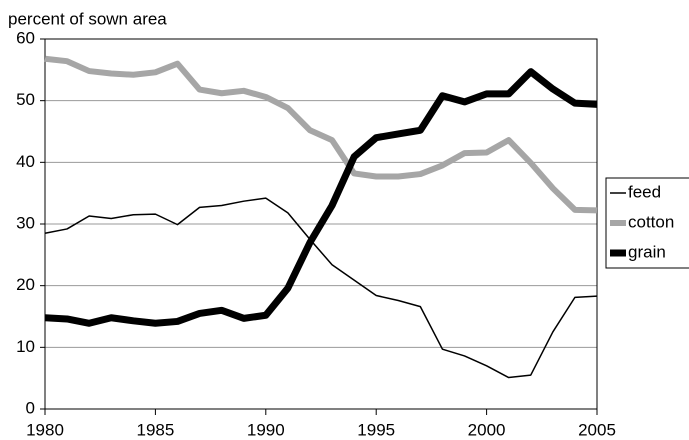 The image size is (689, 440). What do you see at coordinates (597, 429) in the screenshot?
I see `x-tick-label: 2005` at bounding box center [597, 429].